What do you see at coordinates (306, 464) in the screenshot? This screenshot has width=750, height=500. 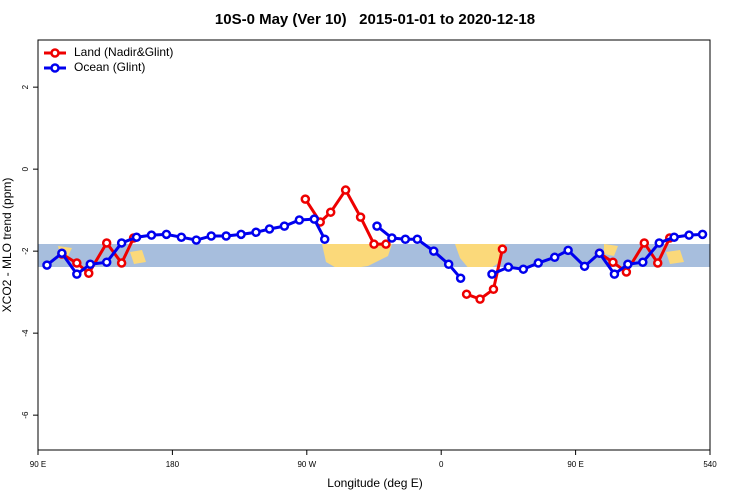 I see `x-tick-label: 90 W` at bounding box center [306, 464].